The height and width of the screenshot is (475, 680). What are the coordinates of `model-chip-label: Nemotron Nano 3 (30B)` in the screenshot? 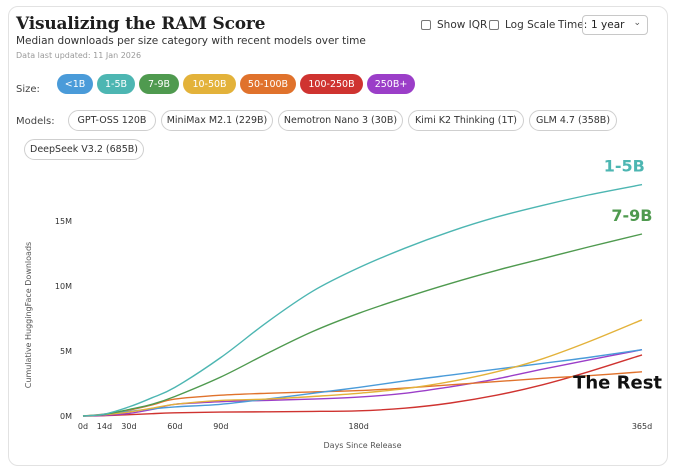 It's located at (340, 120).